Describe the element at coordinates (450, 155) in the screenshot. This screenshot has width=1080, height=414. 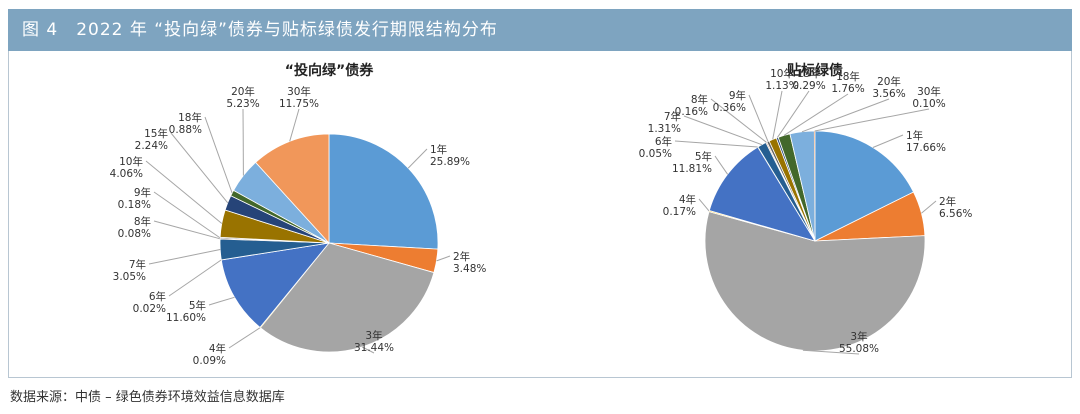
I see `slice-label-1年: 1年 25.89%` at that location.